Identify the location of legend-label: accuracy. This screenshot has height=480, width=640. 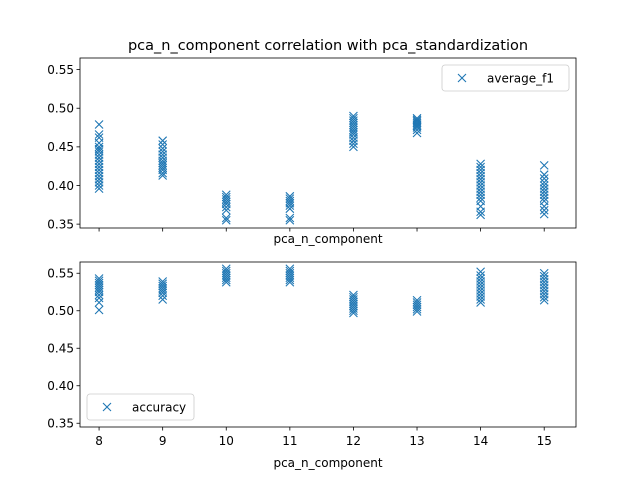
(159, 407).